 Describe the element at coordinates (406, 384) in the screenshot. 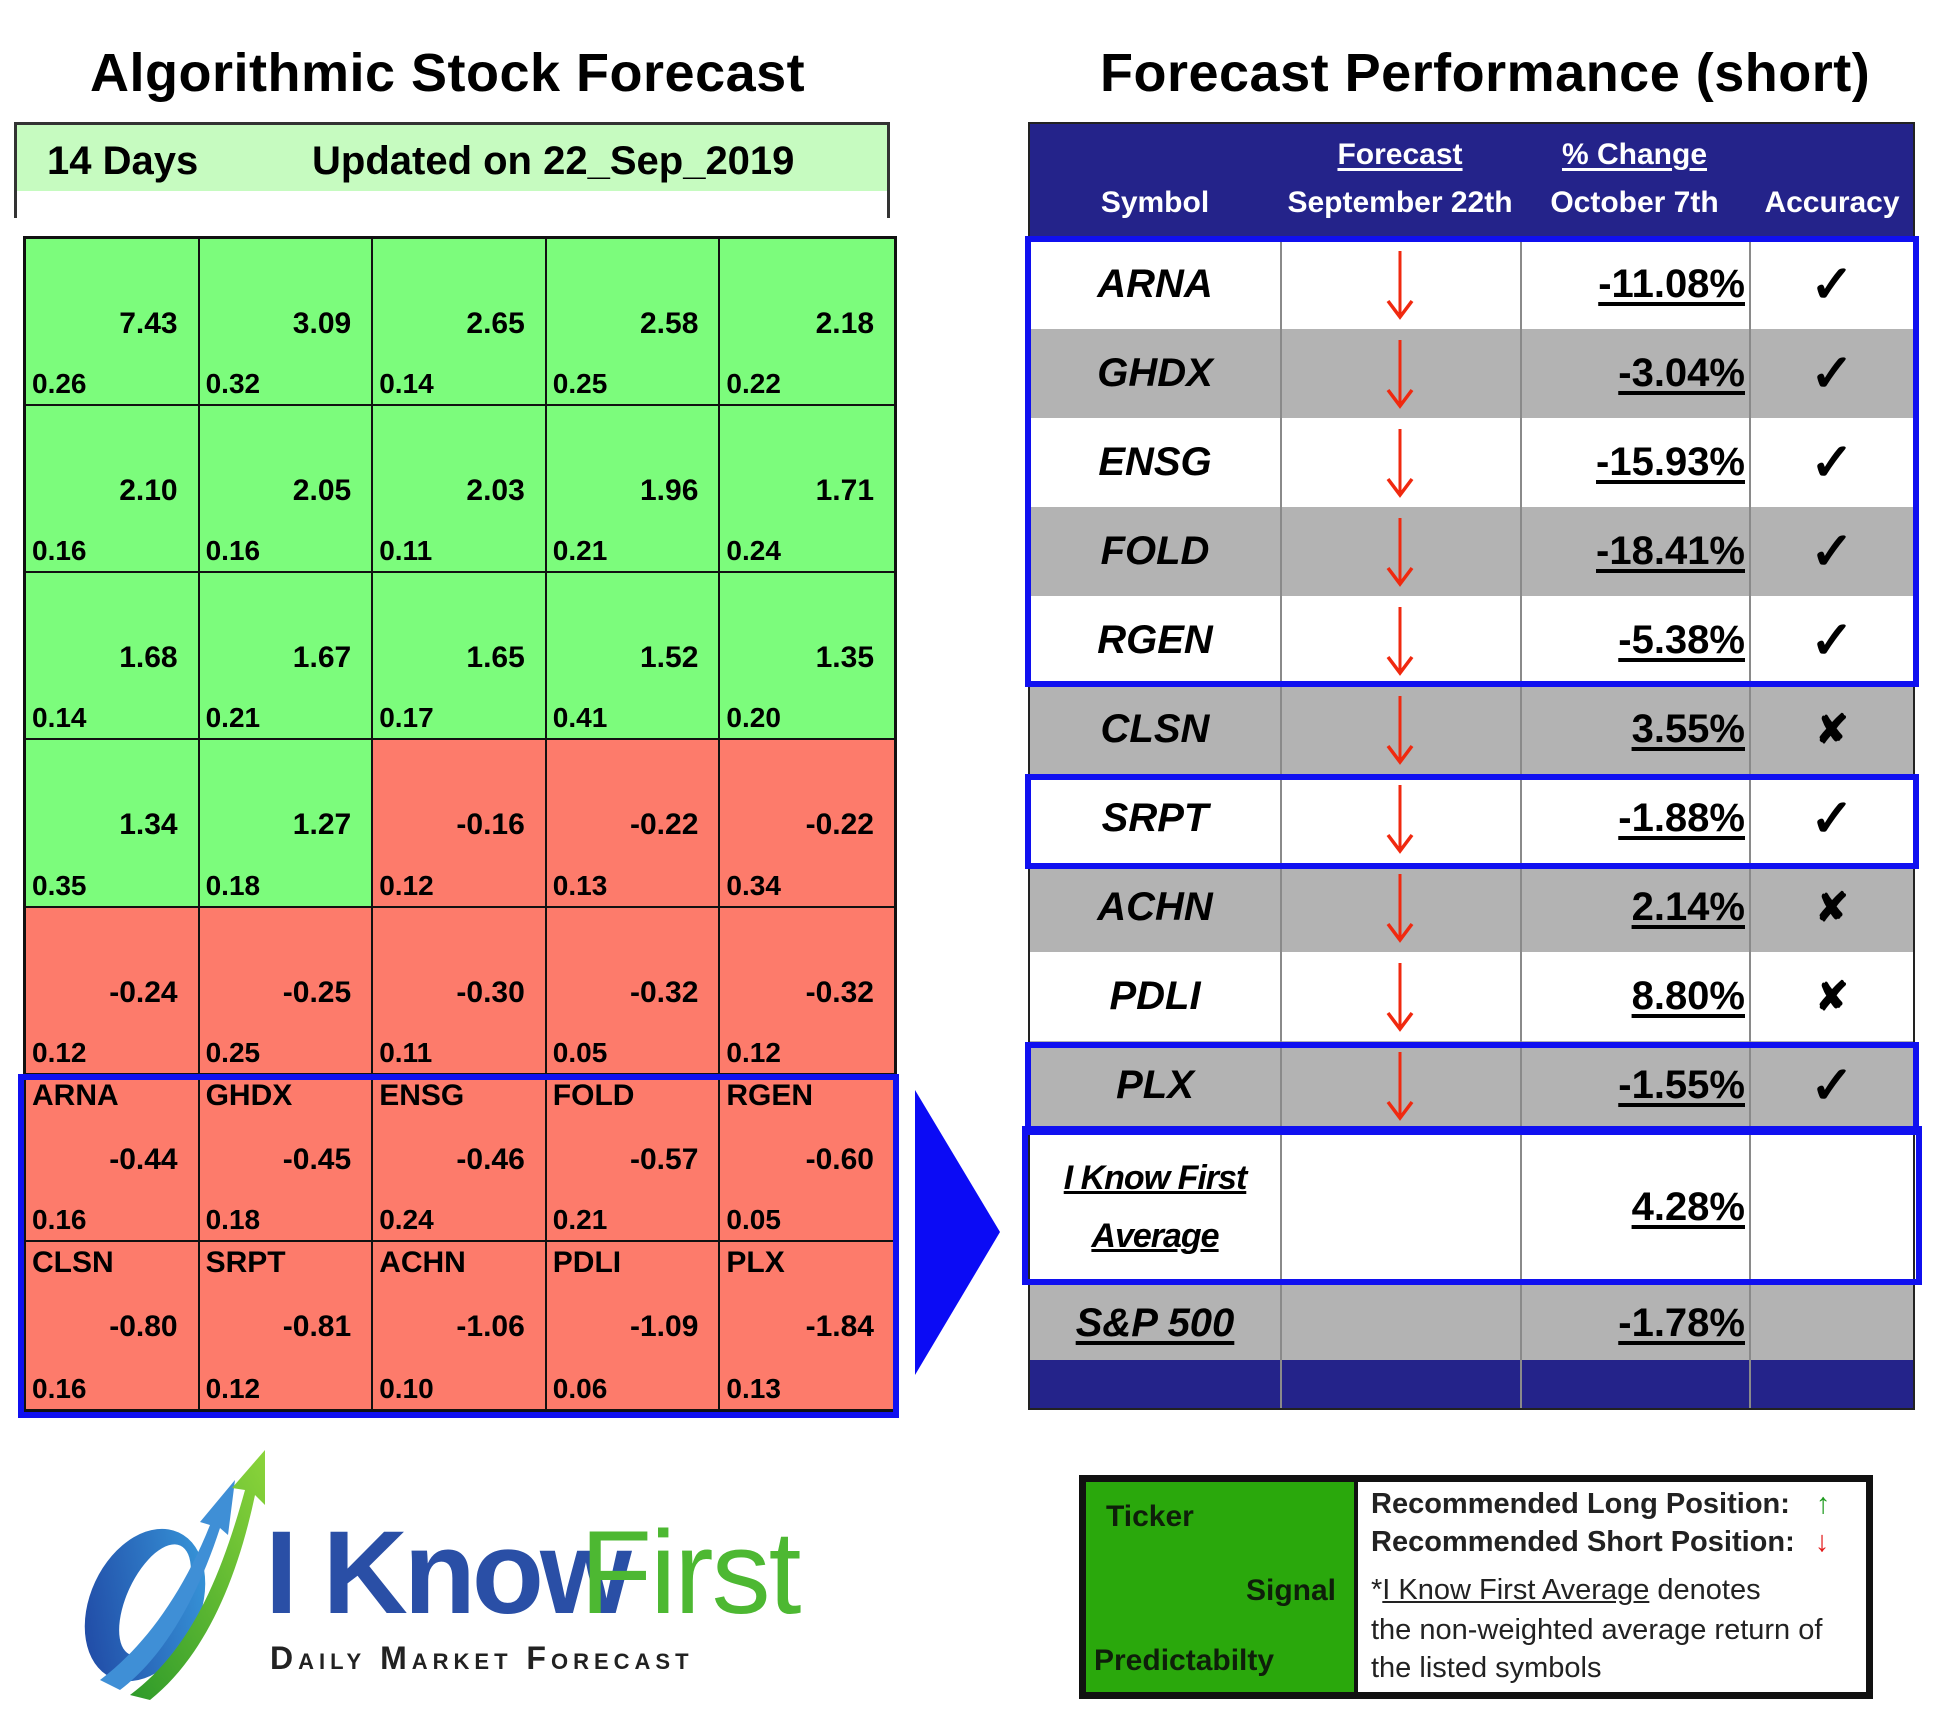

I see `cell-predictability: 0.14` at that location.